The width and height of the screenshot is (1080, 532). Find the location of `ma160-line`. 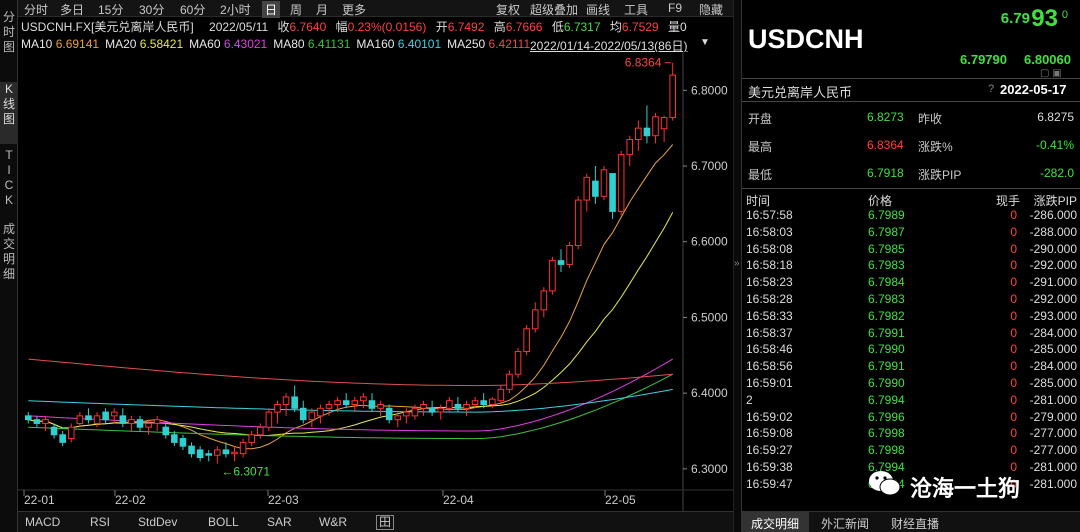

ma160-line is located at coordinates (350, 400).